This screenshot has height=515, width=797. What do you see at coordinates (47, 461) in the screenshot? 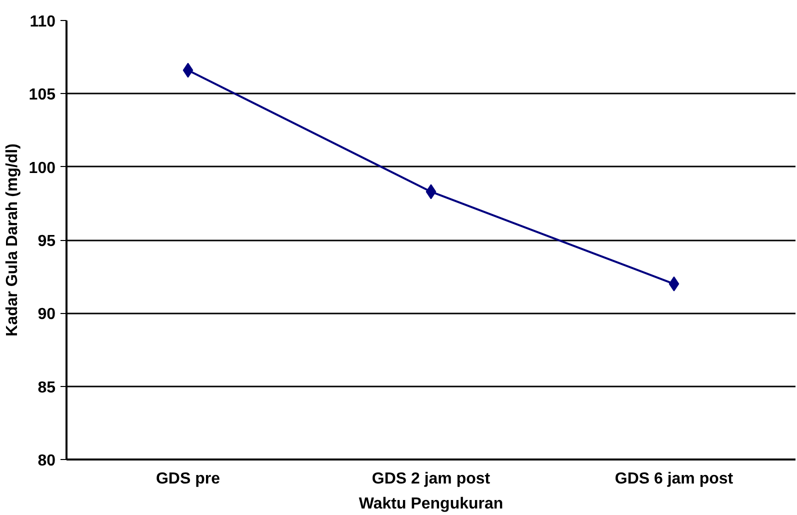
I see `y-tick-label: 80` at bounding box center [47, 461].